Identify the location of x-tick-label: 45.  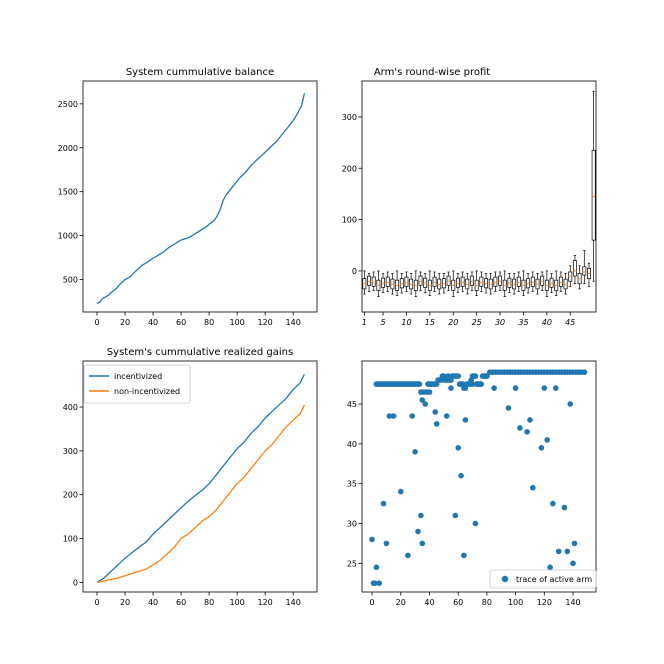
(570, 322).